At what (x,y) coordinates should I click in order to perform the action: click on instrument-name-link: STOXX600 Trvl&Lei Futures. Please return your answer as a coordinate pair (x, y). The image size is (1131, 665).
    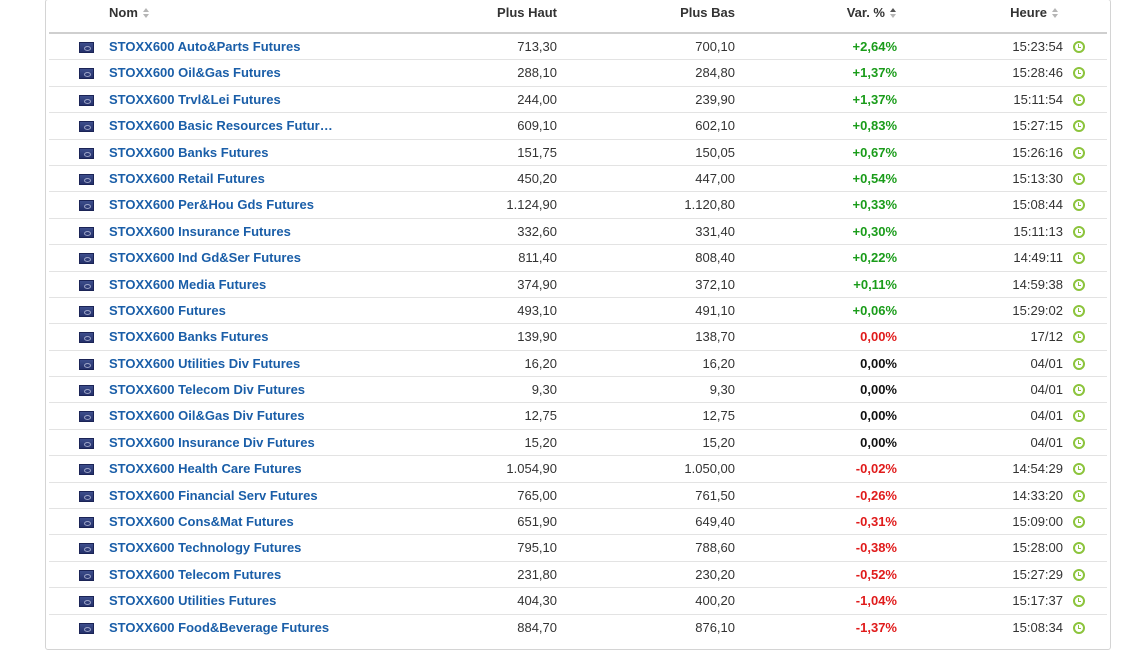
    Looking at the image, I should click on (195, 99).